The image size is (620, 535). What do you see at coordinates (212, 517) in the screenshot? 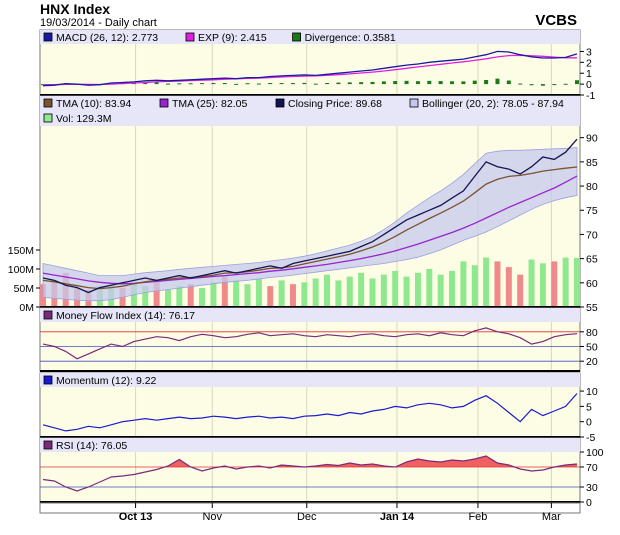
I see `x-axis-label: Nov` at bounding box center [212, 517].